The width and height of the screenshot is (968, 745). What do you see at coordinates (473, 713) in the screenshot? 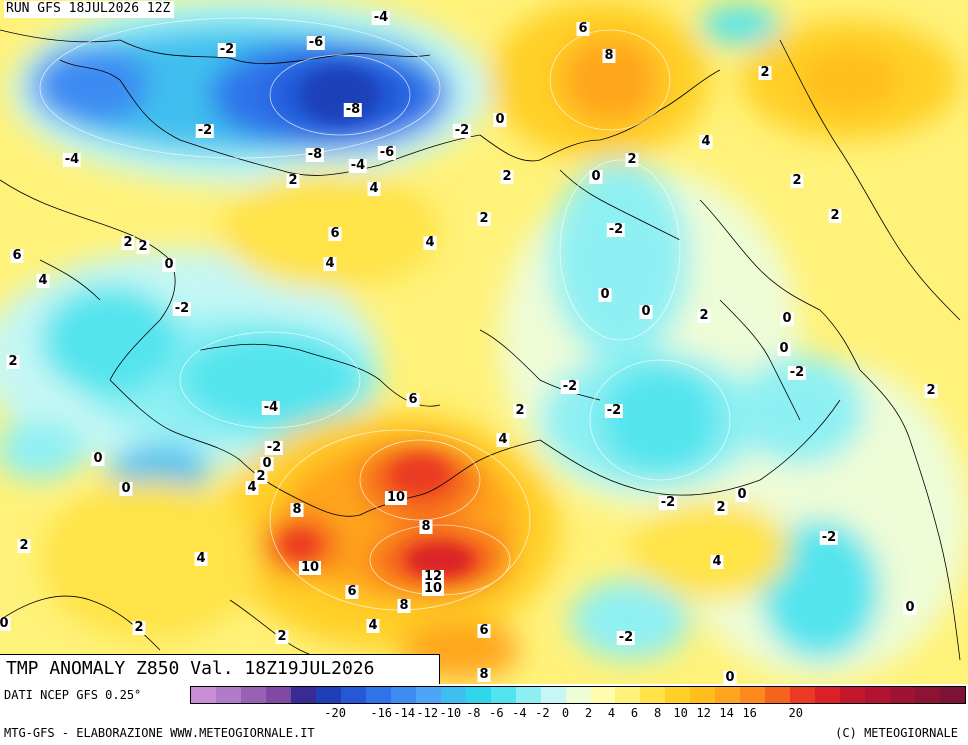
I see `color-scale-tick: -8` at bounding box center [473, 713].